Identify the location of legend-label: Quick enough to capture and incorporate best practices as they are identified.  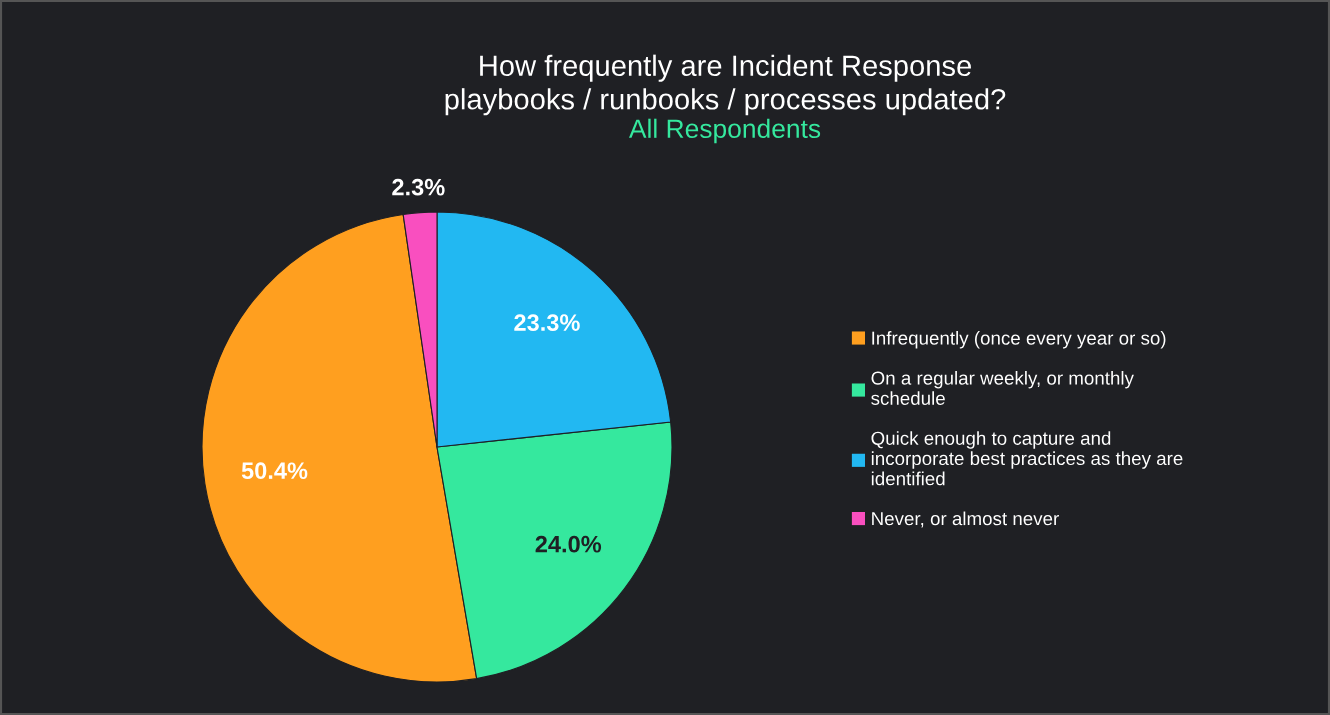
(1027, 458).